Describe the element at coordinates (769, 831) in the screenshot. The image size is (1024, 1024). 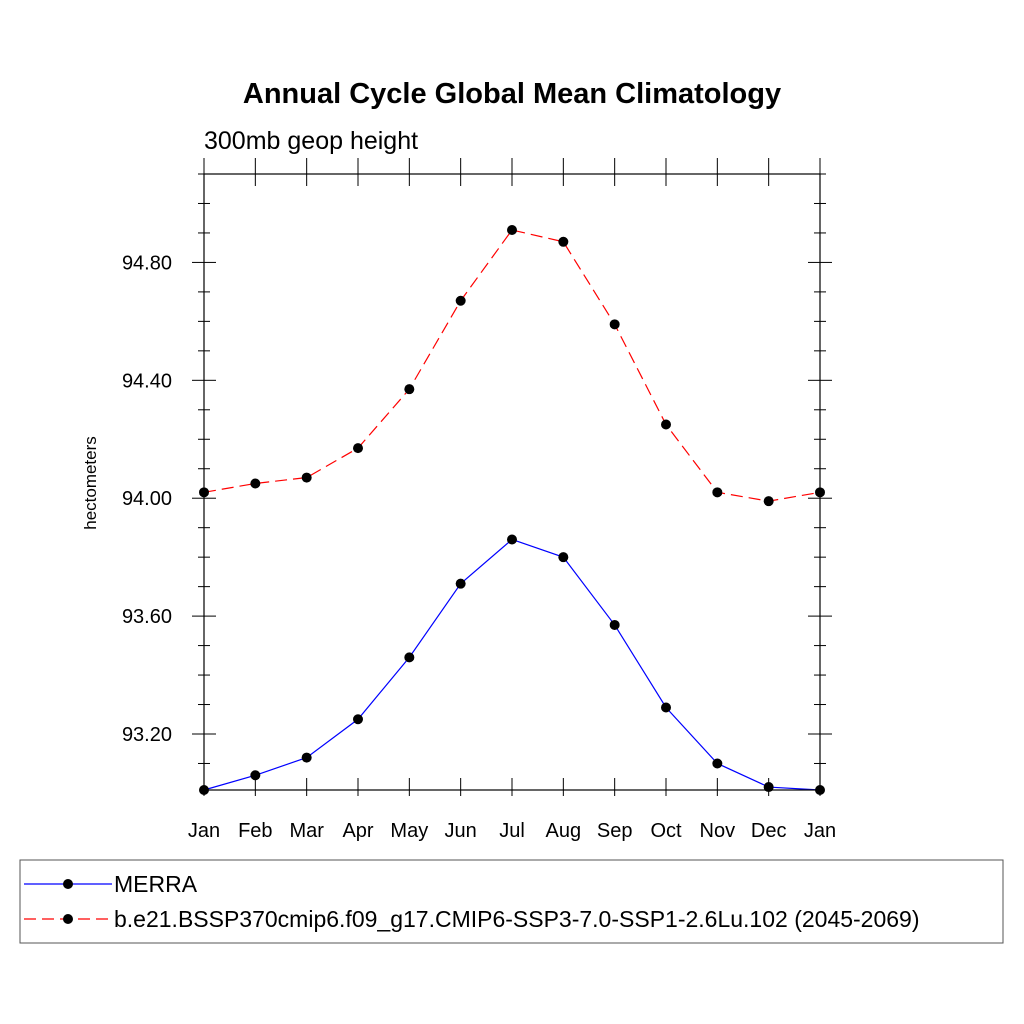
I see `x-tick-label: Dec` at that location.